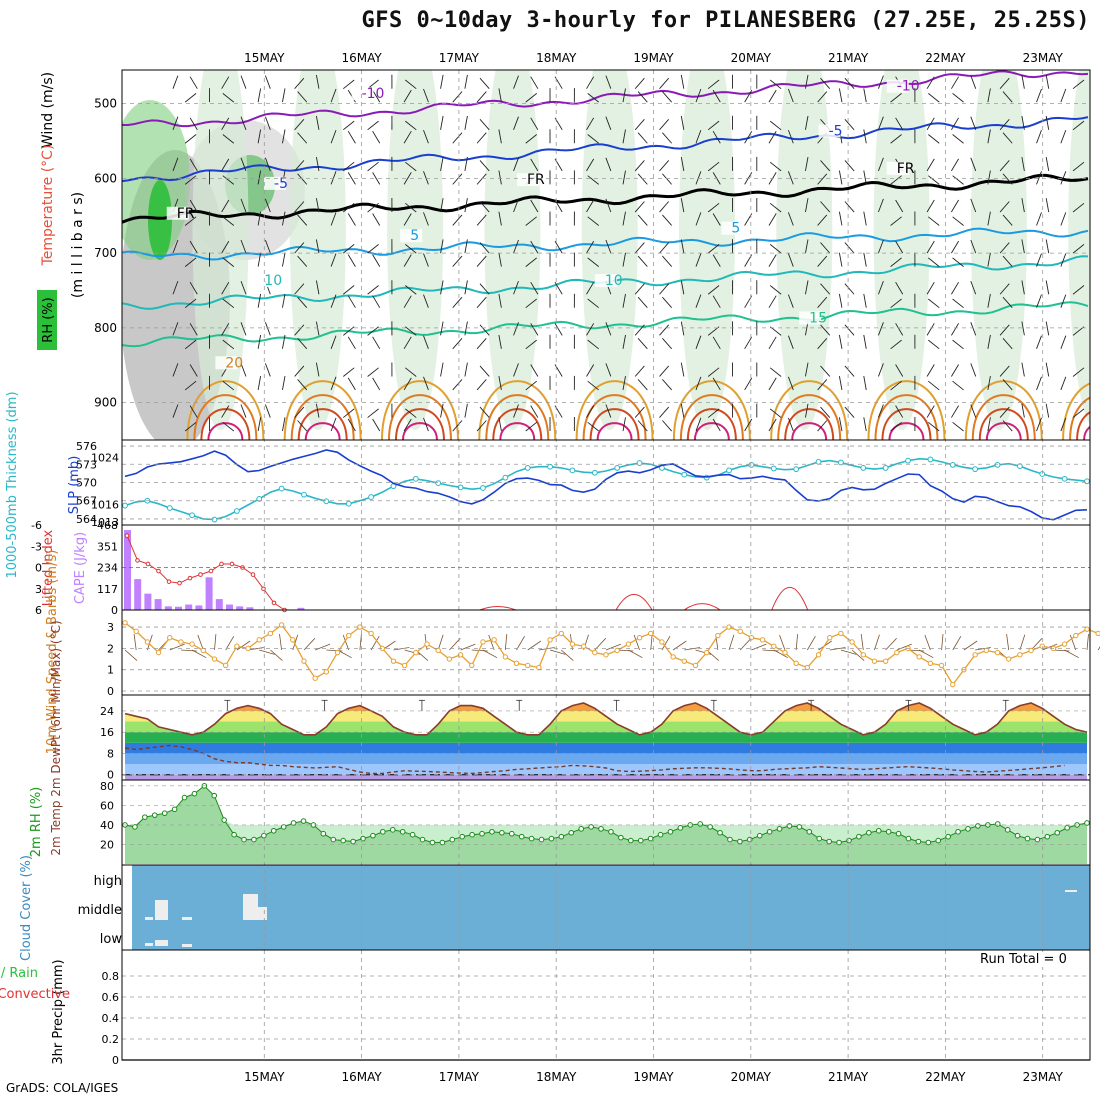 The image size is (1100, 1100). I want to click on temperature-bands, so click(606, 741).